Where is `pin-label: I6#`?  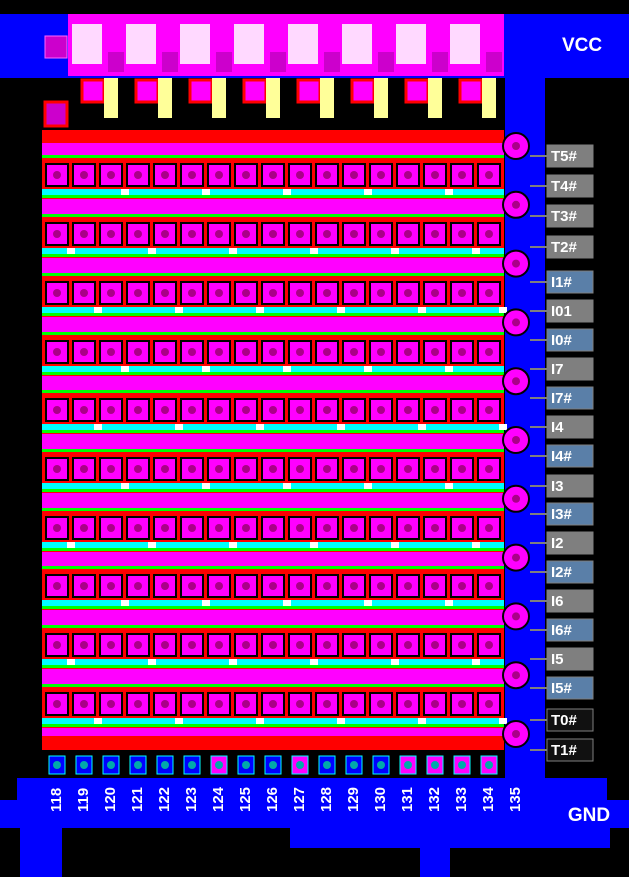 pin-label: I6# is located at coordinates (562, 630).